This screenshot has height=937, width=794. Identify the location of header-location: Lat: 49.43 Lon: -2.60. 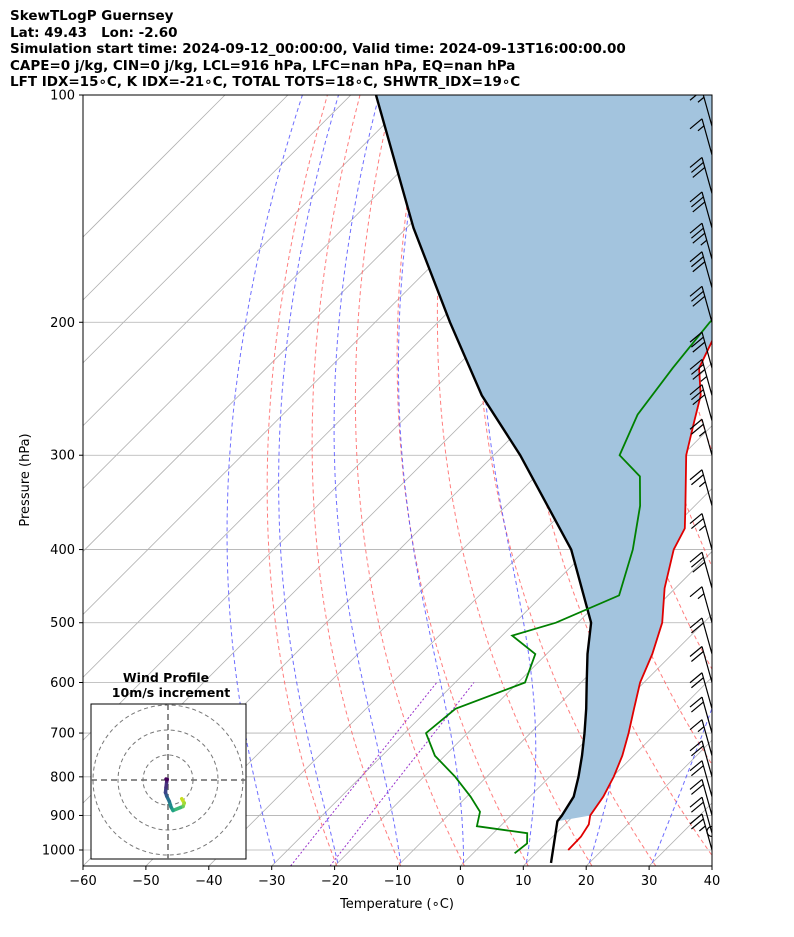
(94, 32).